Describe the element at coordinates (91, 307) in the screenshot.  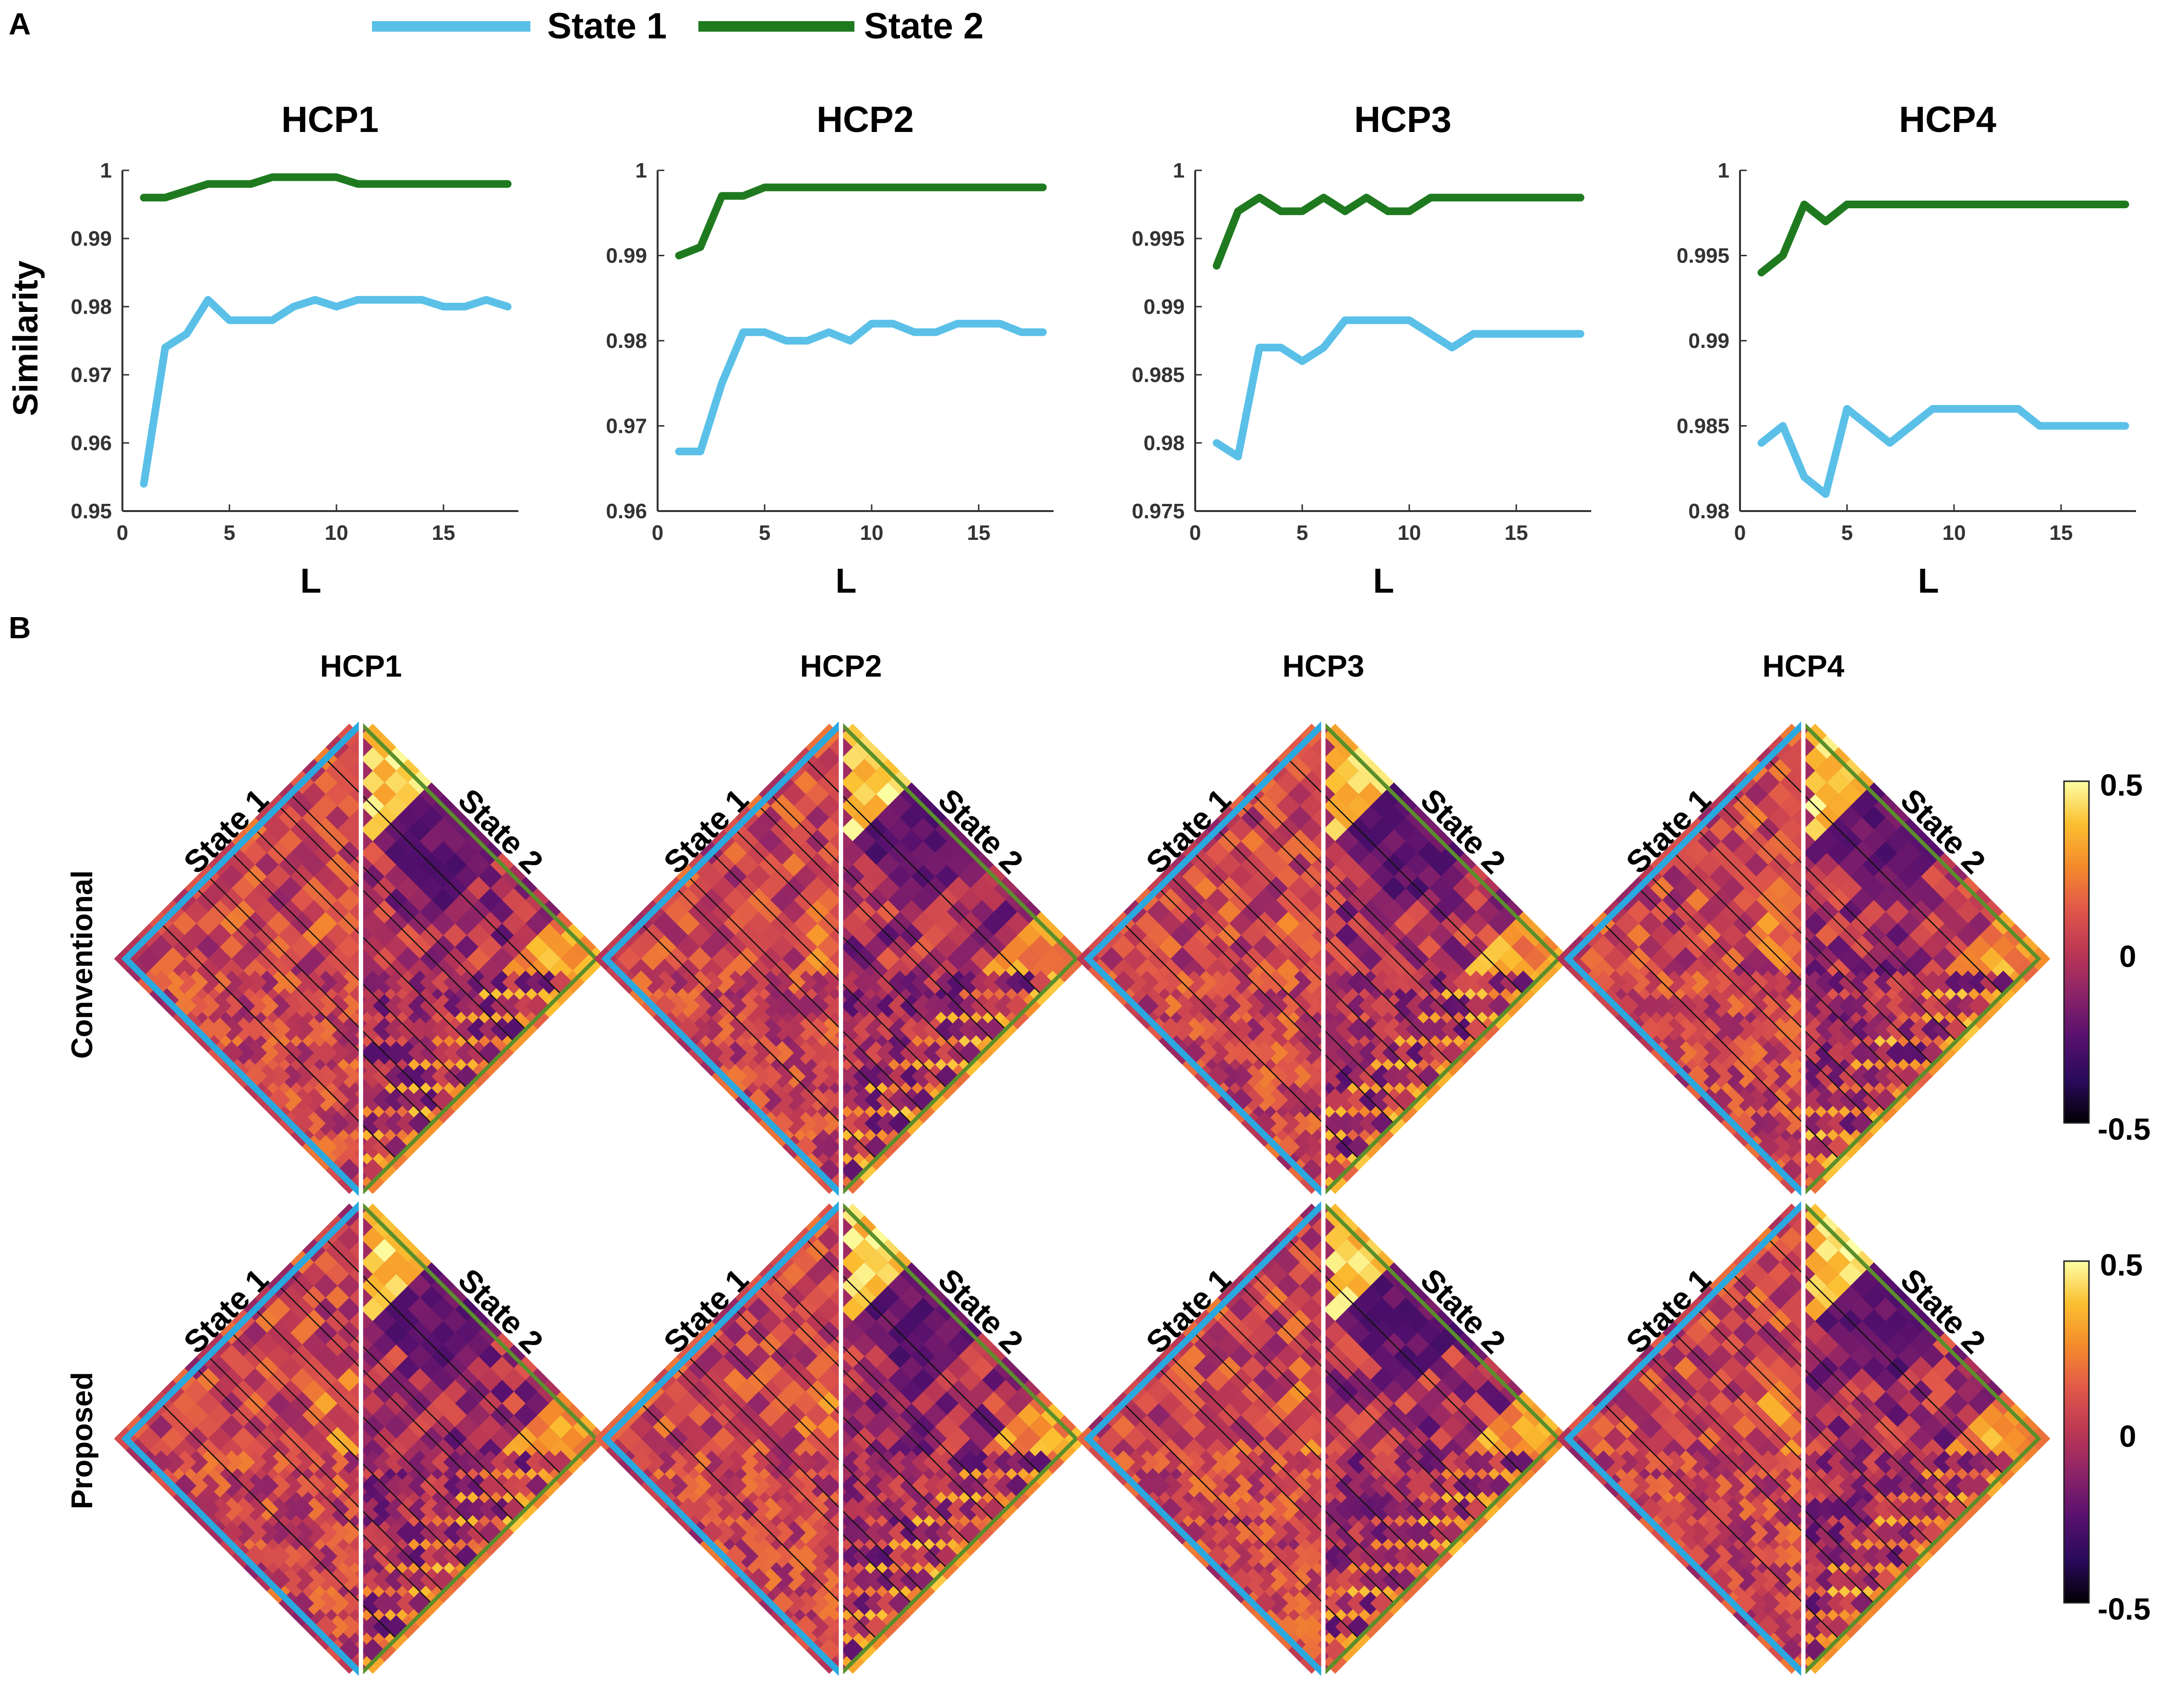
I see `y-tick-label: 0.98` at that location.